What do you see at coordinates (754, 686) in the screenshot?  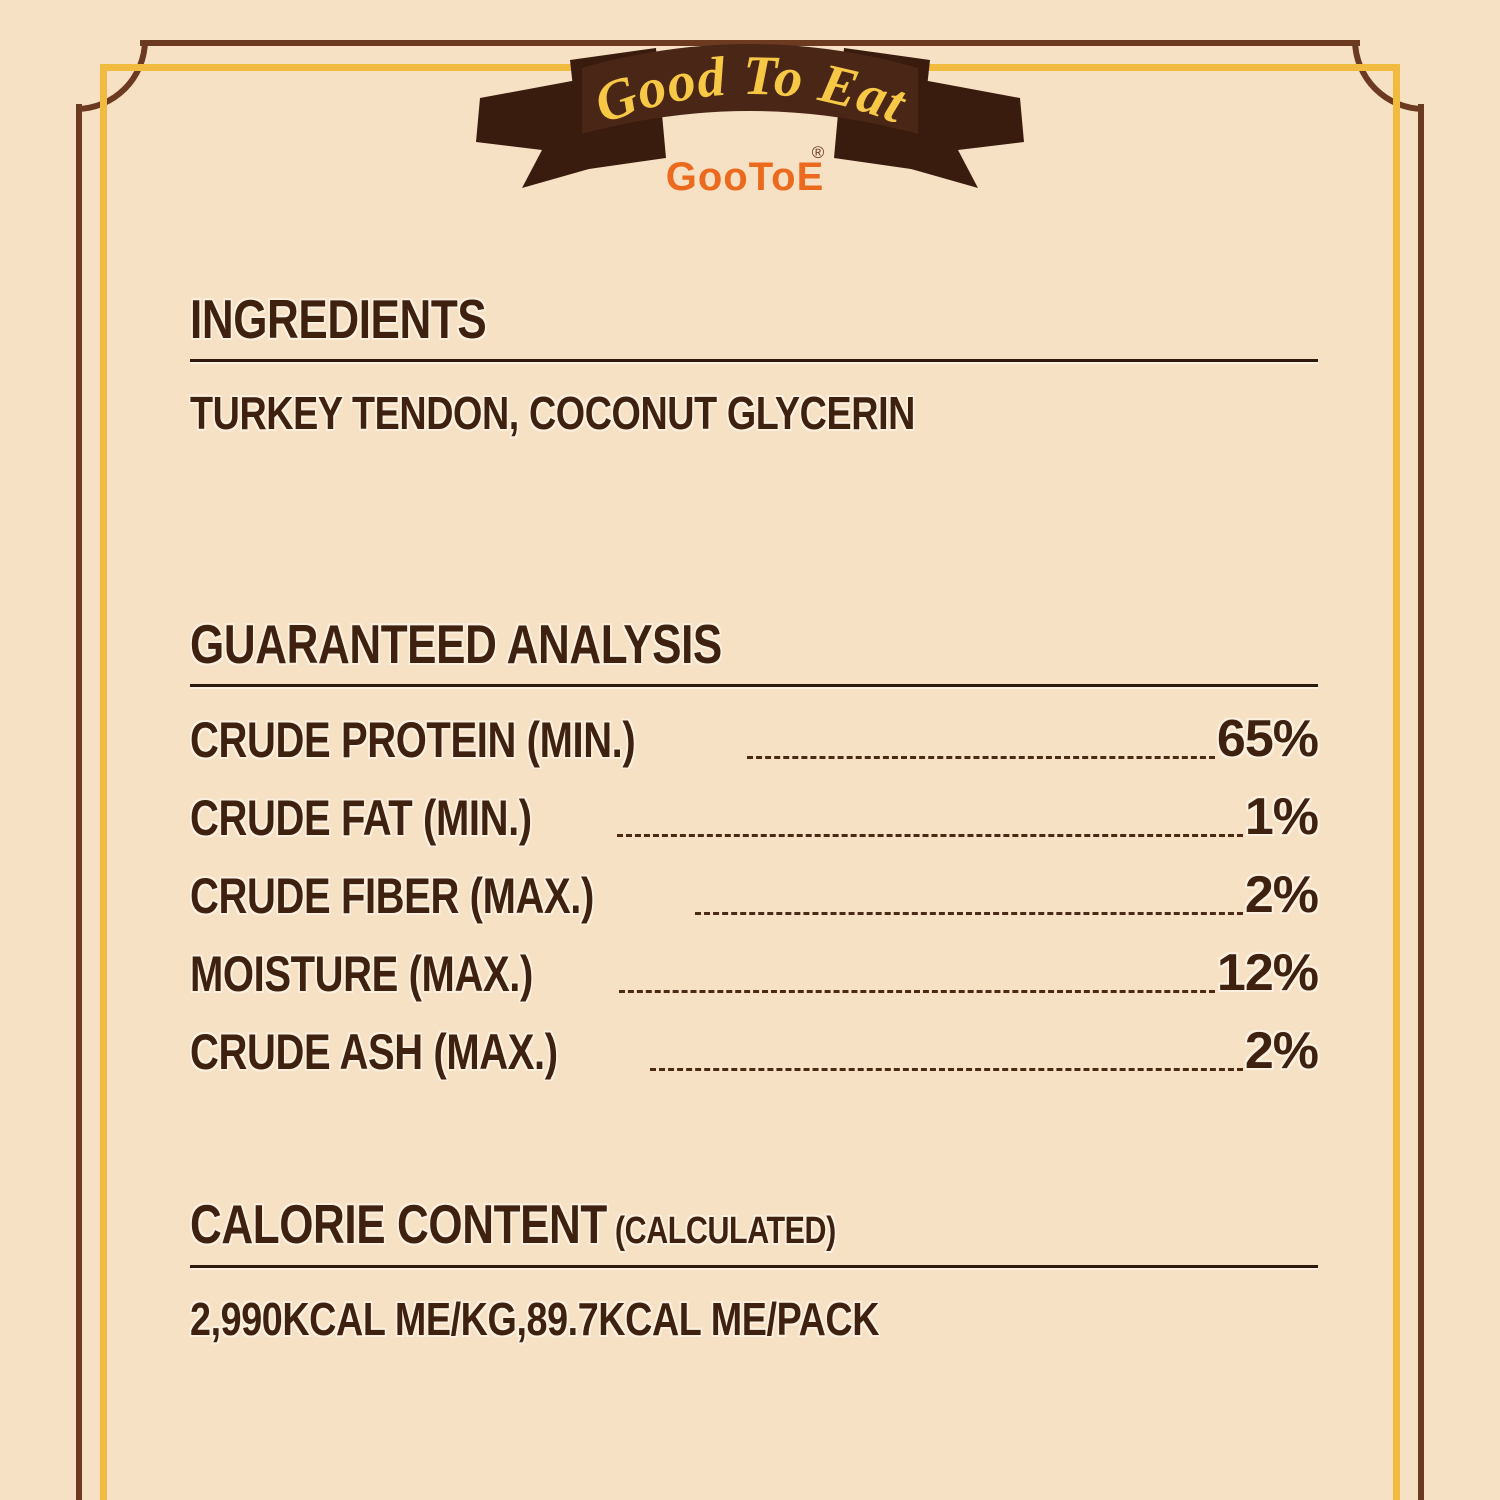 I see `guaranteed-analysis-divider` at bounding box center [754, 686].